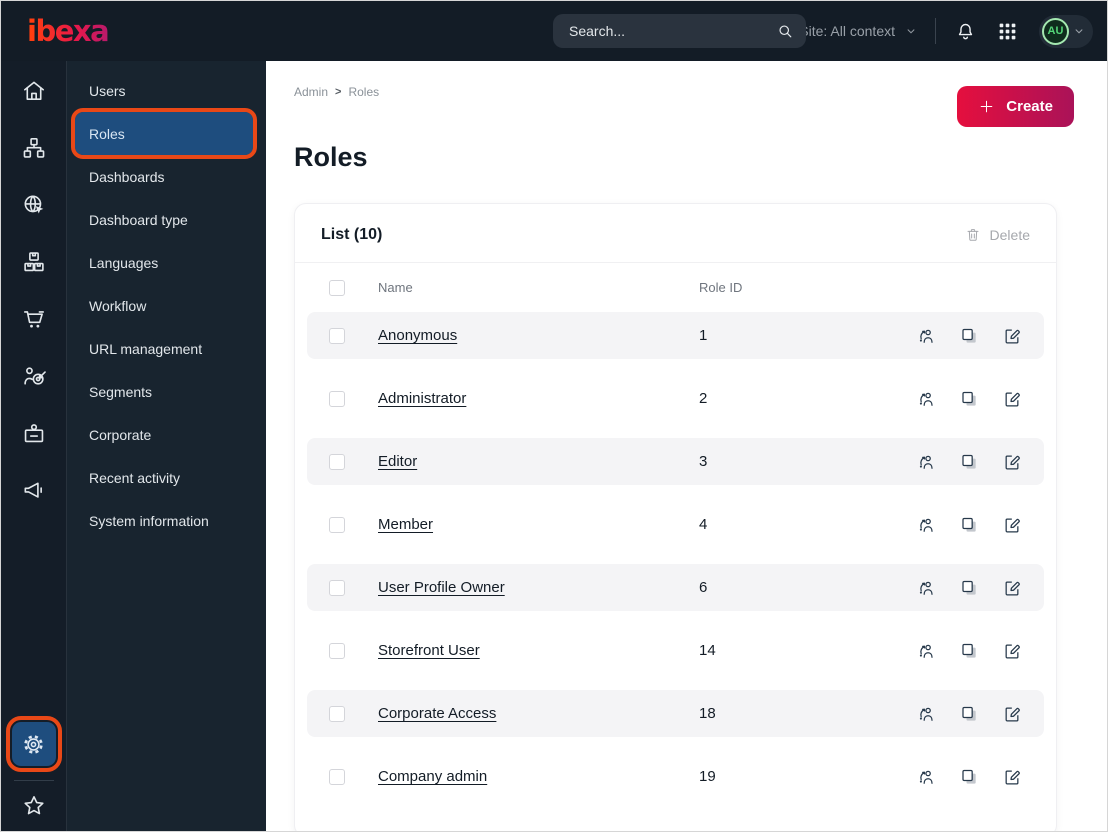 The image size is (1108, 832). What do you see at coordinates (311, 92) in the screenshot?
I see `breadcrumb-admin: Admin` at bounding box center [311, 92].